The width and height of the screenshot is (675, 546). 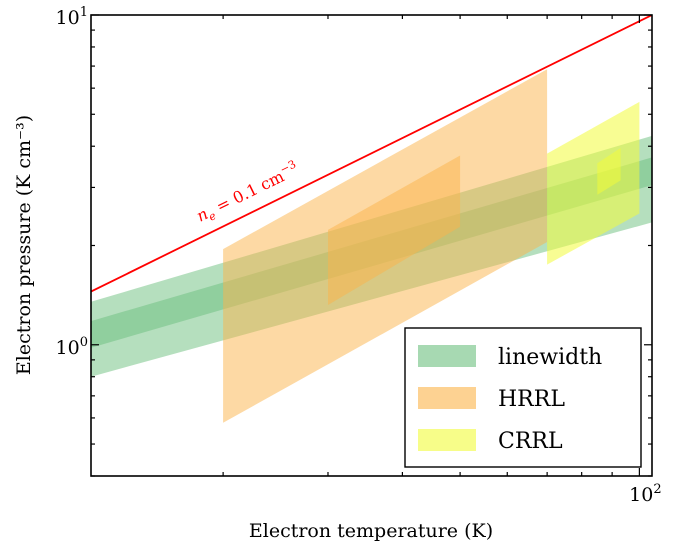 What do you see at coordinates (72, 17) in the screenshot?
I see `y-tick-label: 101` at bounding box center [72, 17].